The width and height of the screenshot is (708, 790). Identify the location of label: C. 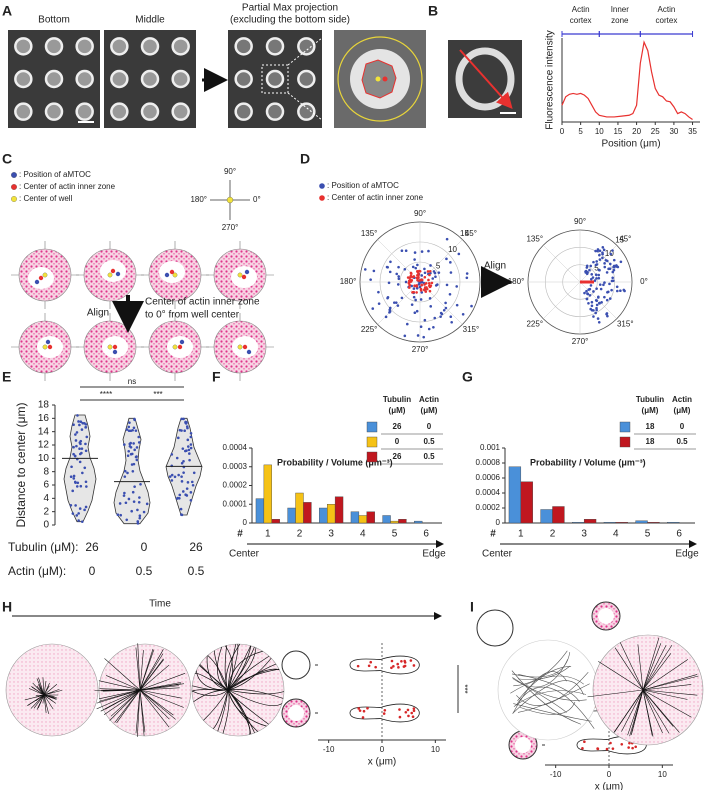
(7, 159).